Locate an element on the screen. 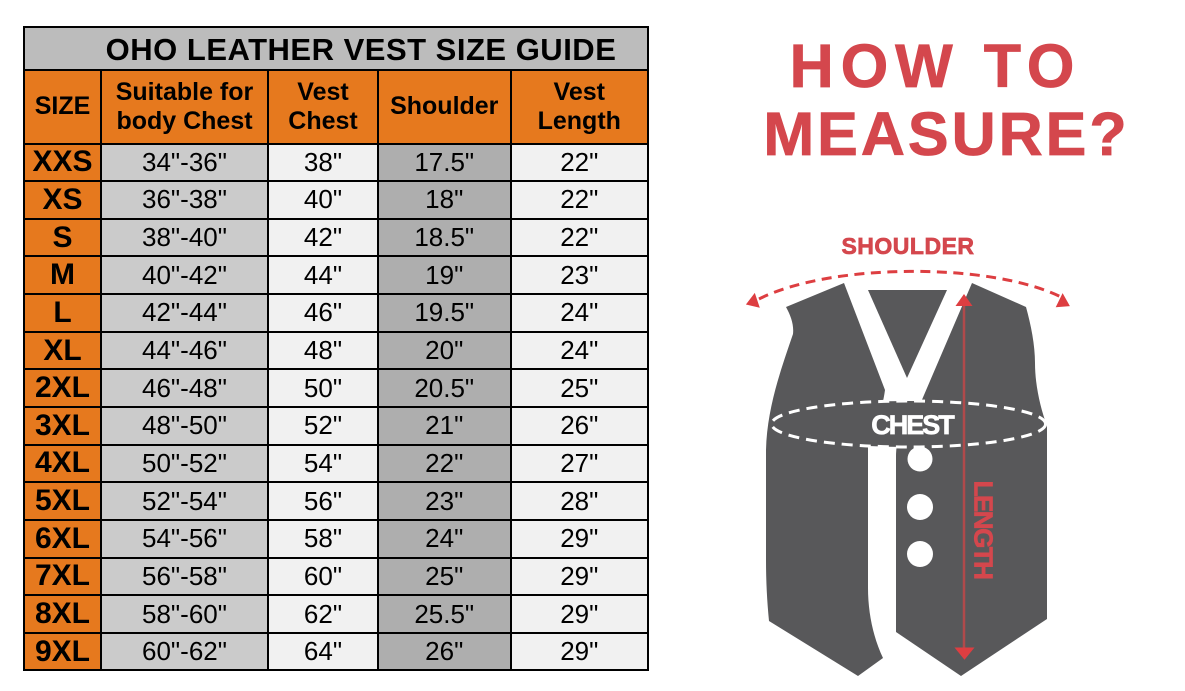 The height and width of the screenshot is (691, 1185). svg-text: SHOULDER is located at coordinates (907, 246).